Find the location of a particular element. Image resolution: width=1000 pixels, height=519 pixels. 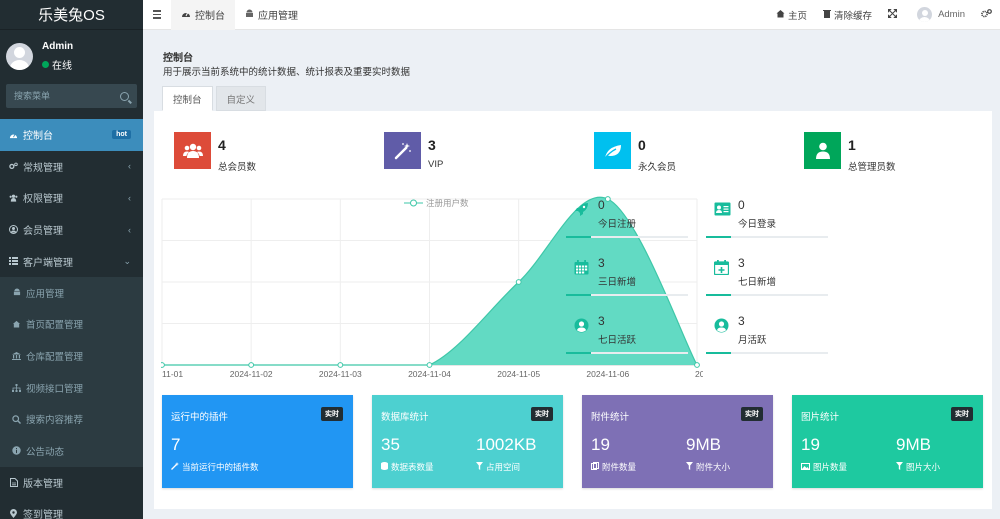

stat-label: VIP is located at coordinates (436, 164).